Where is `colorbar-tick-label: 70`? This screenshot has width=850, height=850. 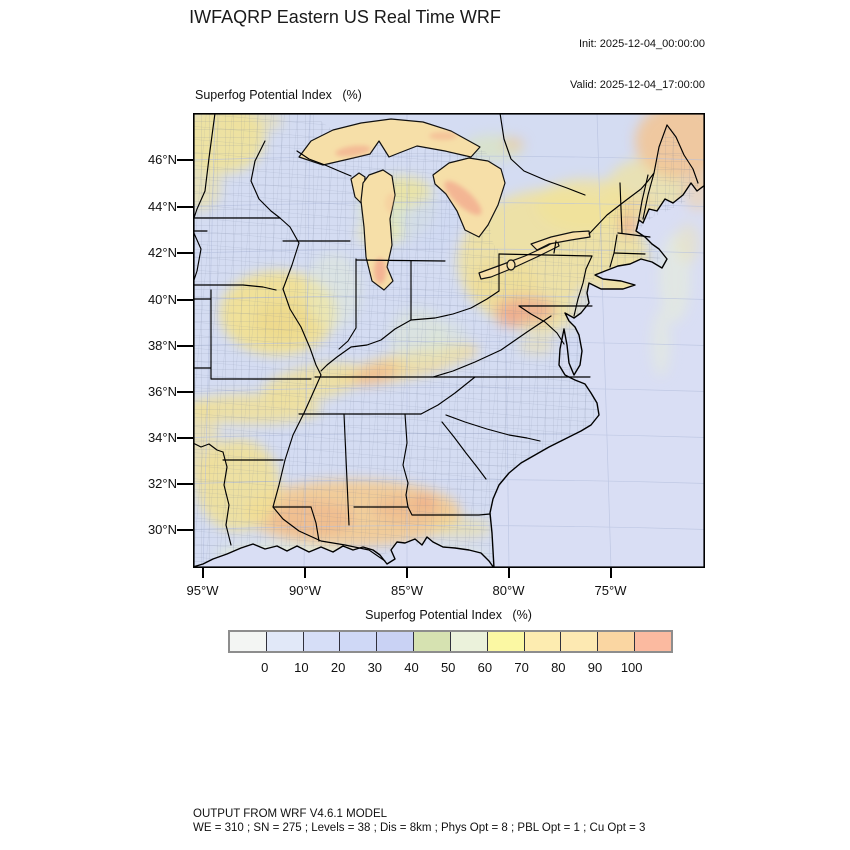
colorbar-tick-label: 70 is located at coordinates (521, 667).